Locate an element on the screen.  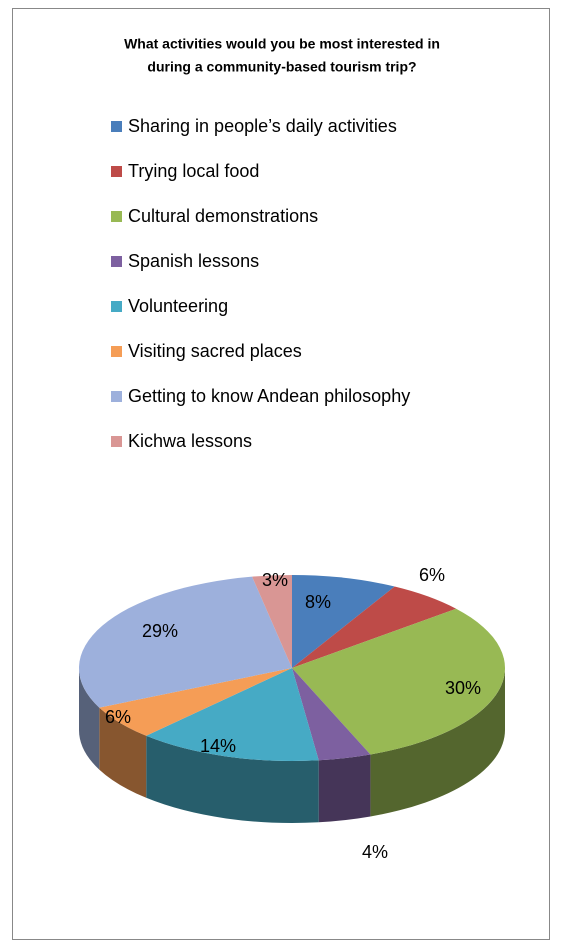
legend-label: Getting to know Andean philosophy is located at coordinates (269, 396).